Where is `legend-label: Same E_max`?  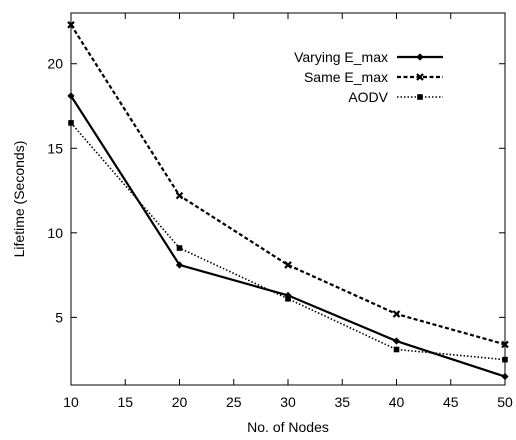 legend-label: Same E_max is located at coordinates (346, 77).